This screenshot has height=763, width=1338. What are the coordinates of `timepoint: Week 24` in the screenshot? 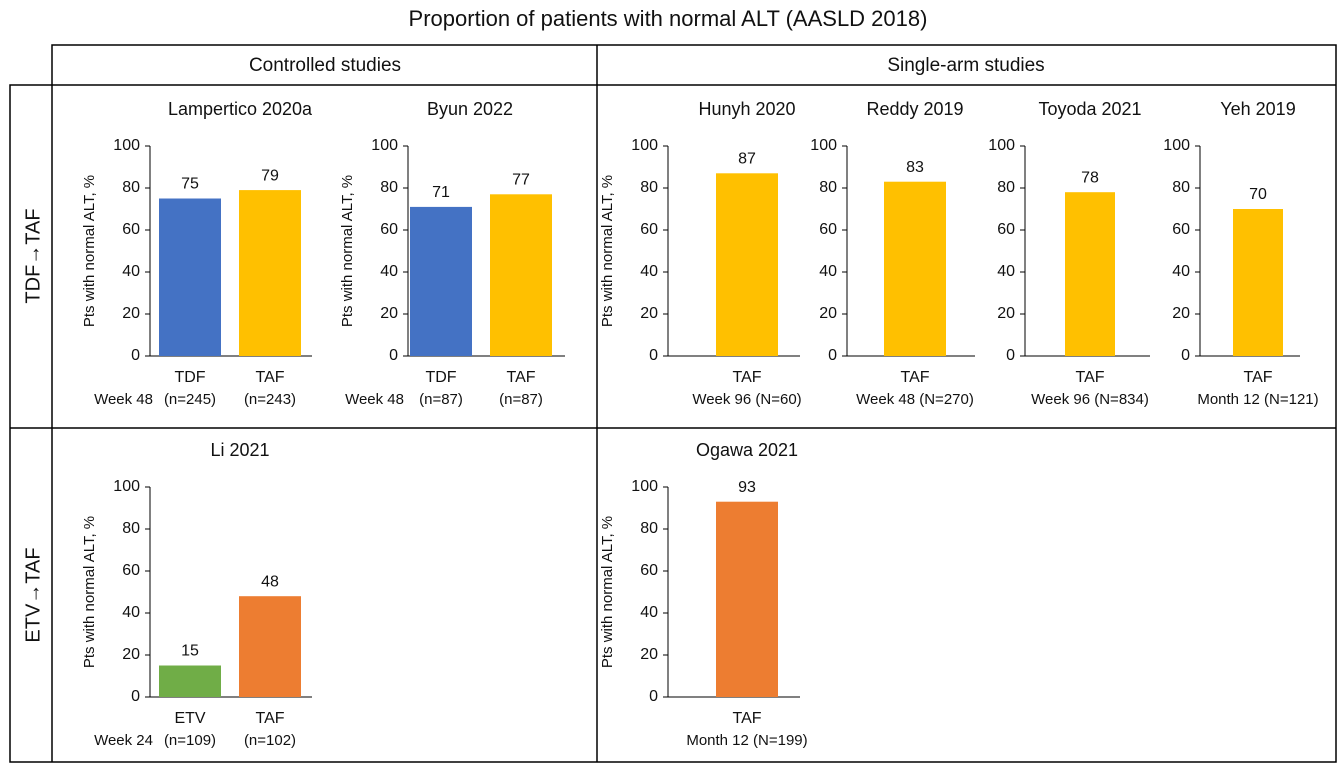 It's located at (123, 740).